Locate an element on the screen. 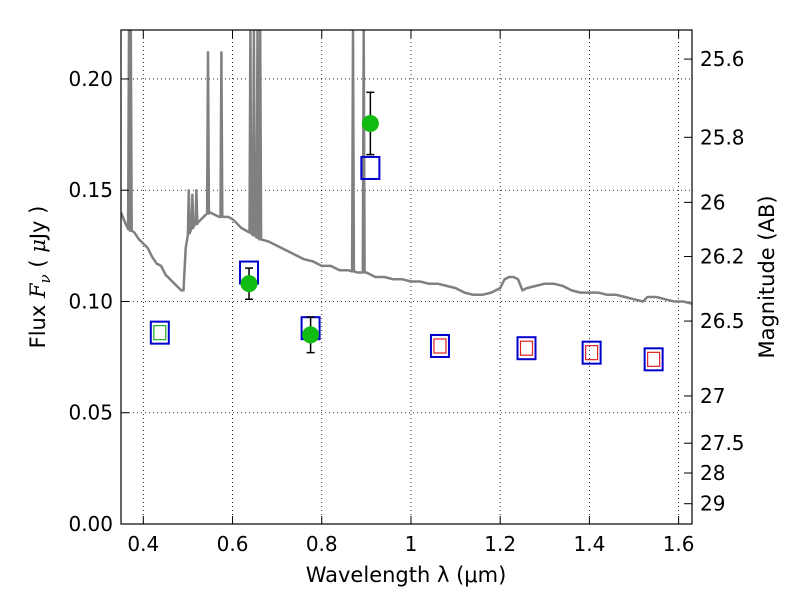 The image size is (800, 604). y-axis-label-prefix: Flux is located at coordinates (38, 323).